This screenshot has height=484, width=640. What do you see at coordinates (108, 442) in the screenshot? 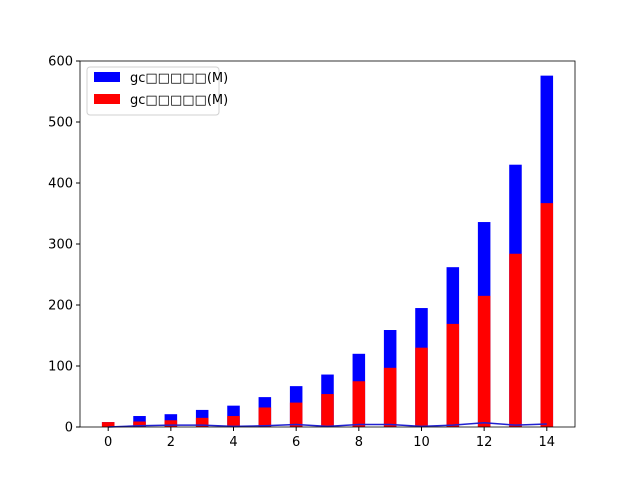
I see `x-tick-label: 0` at bounding box center [108, 442].